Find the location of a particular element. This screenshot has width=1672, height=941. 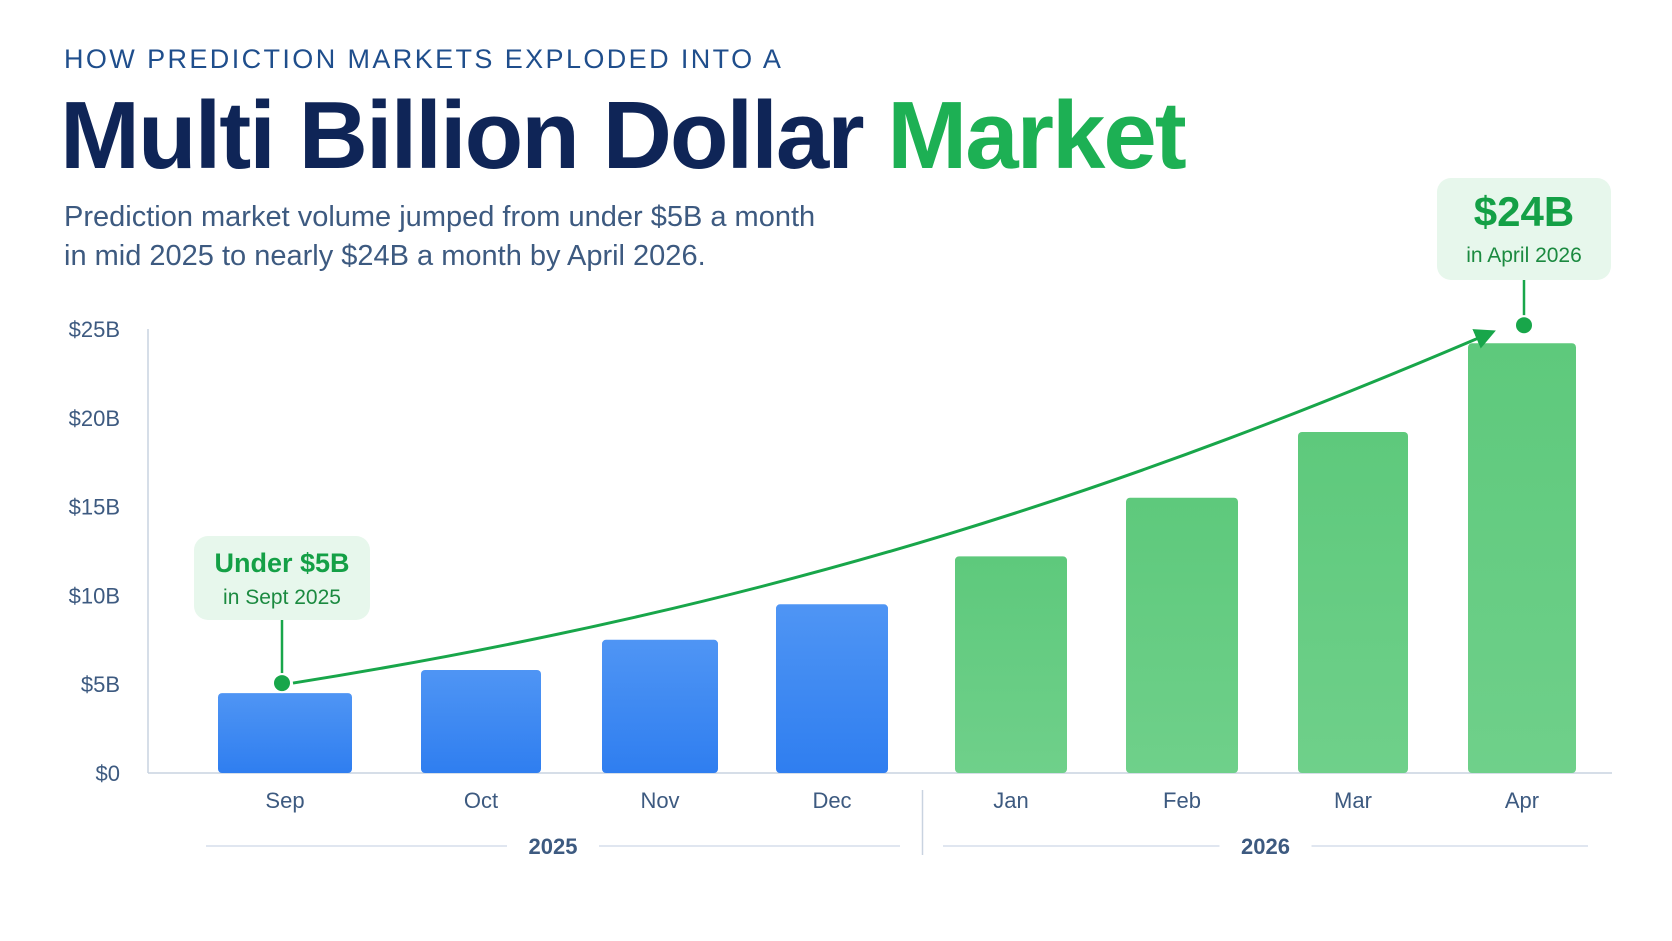

x-tick-label-oct: Oct is located at coordinates (481, 800).